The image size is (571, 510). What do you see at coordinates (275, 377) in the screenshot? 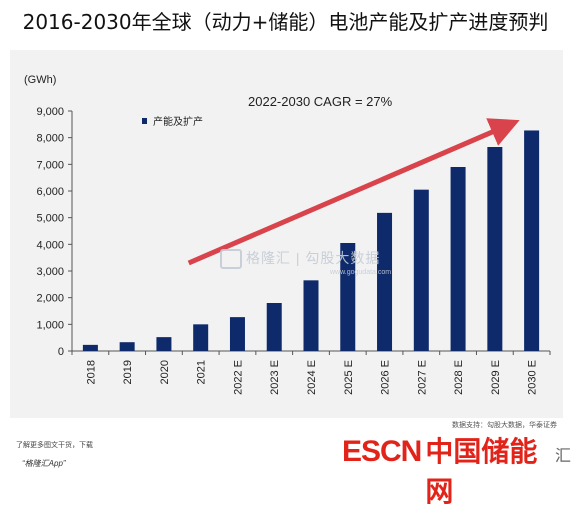
I see `x-tick-label: 2023 E` at bounding box center [275, 377].